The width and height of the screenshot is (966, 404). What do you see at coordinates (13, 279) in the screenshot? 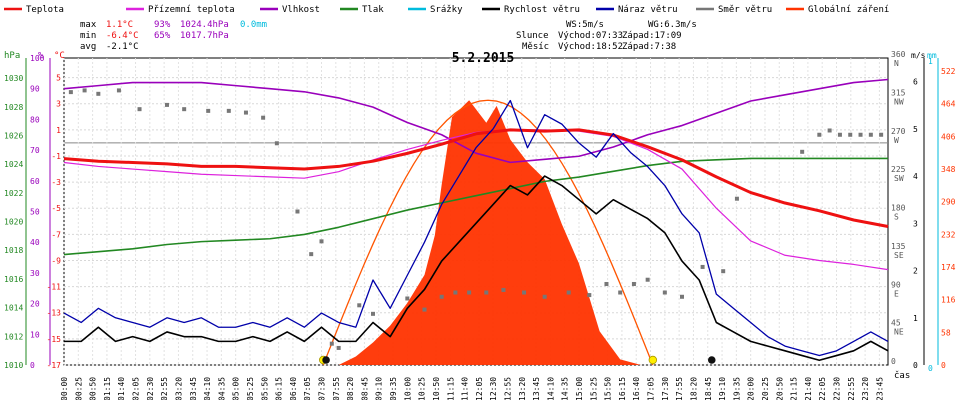
I see `hpa-tick-label: 1016` at bounding box center [13, 279].